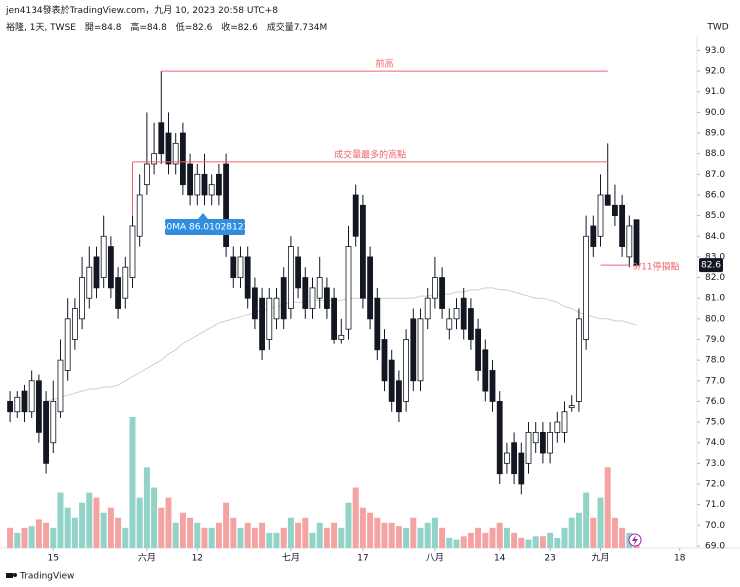 Image resolution: width=740 pixels, height=587 pixels. What do you see at coordinates (711, 266) in the screenshot?
I see `last-price-label: 82.6` at bounding box center [711, 266].